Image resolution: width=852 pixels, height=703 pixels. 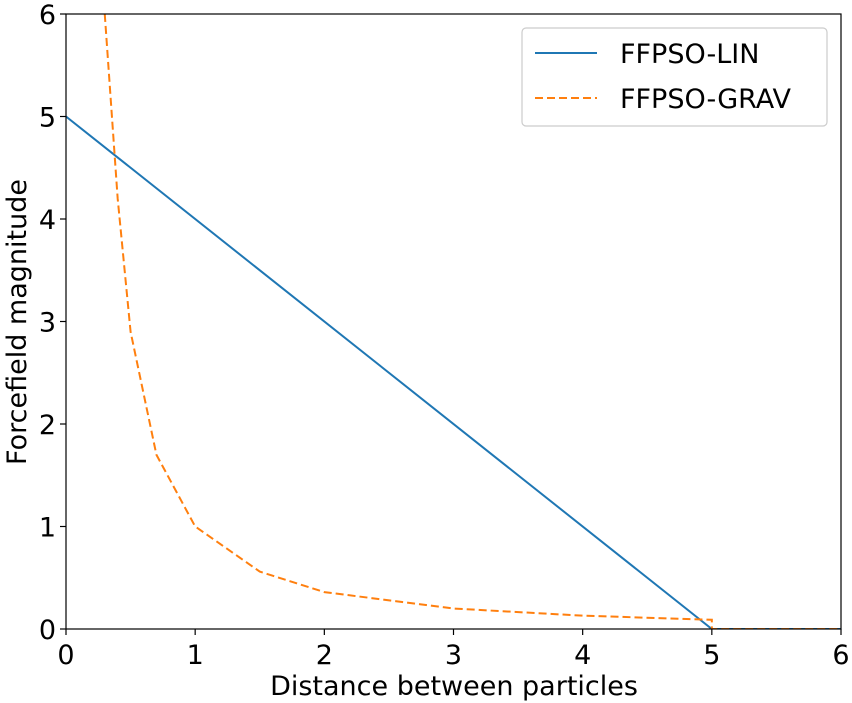 What do you see at coordinates (47, 528) in the screenshot?
I see `y-tick-label: 1` at bounding box center [47, 528].